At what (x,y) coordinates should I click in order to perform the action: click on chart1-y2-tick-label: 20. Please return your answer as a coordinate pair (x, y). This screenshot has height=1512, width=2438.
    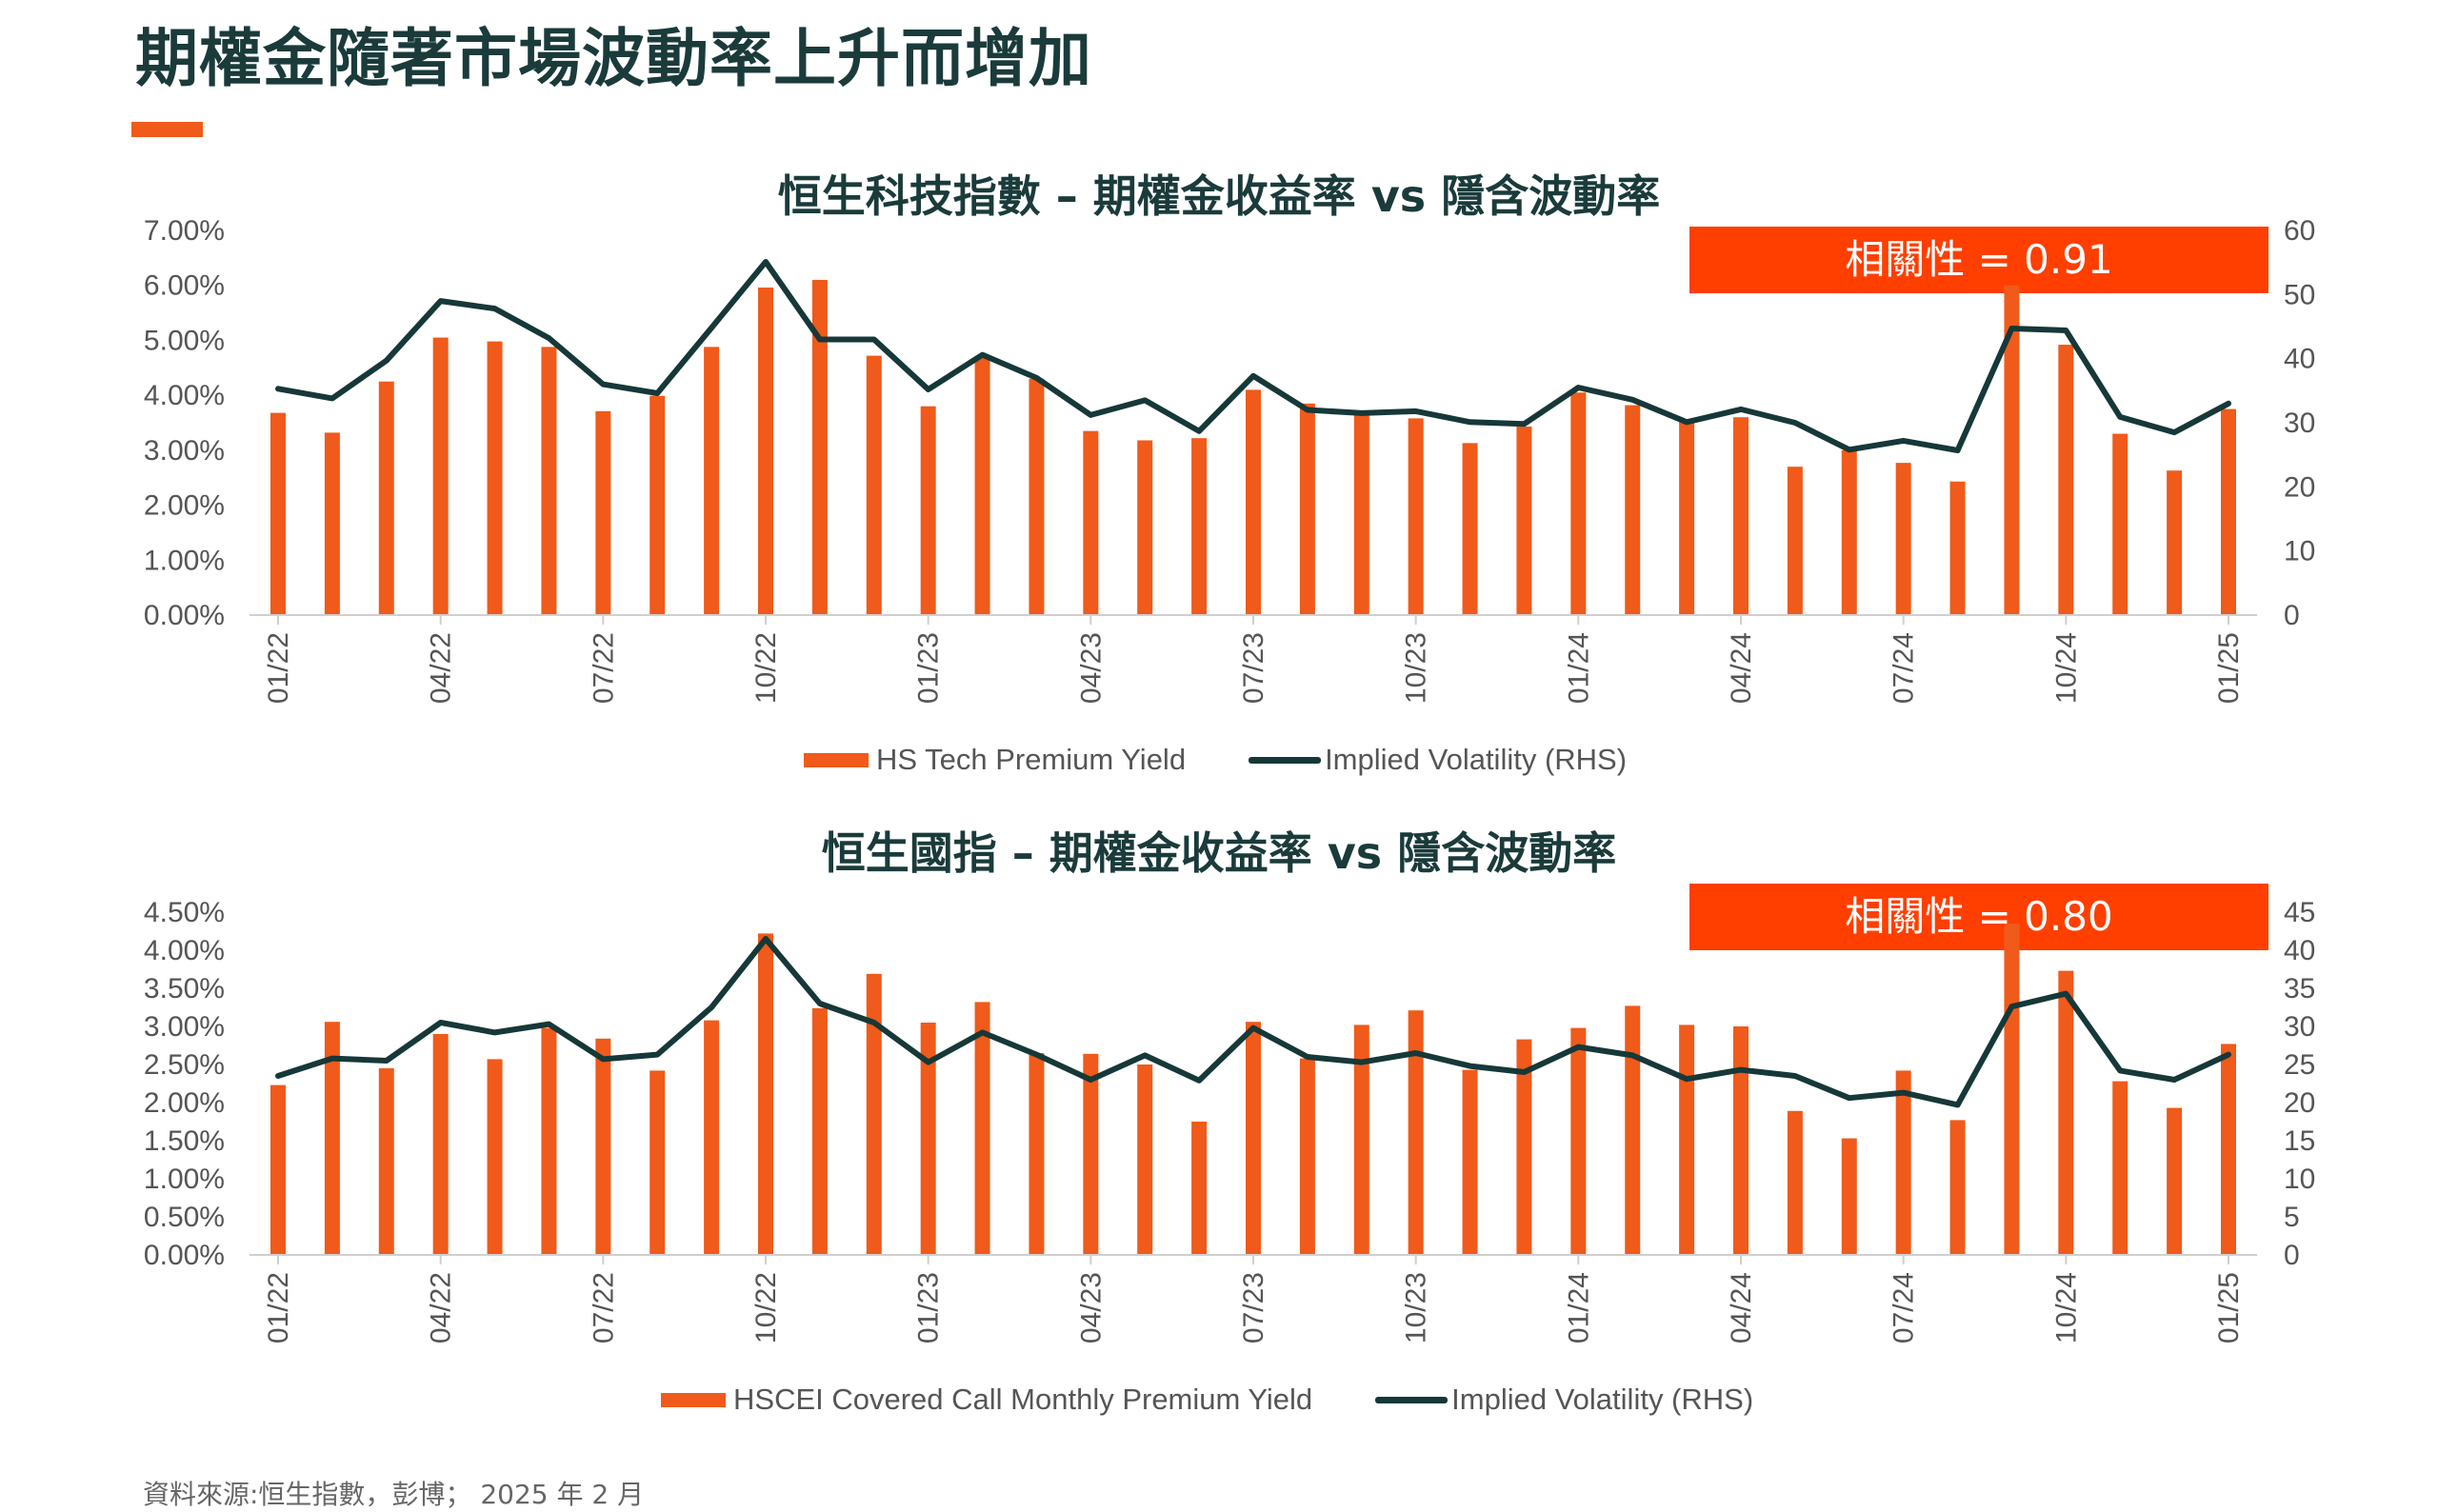
    Looking at the image, I should click on (2299, 487).